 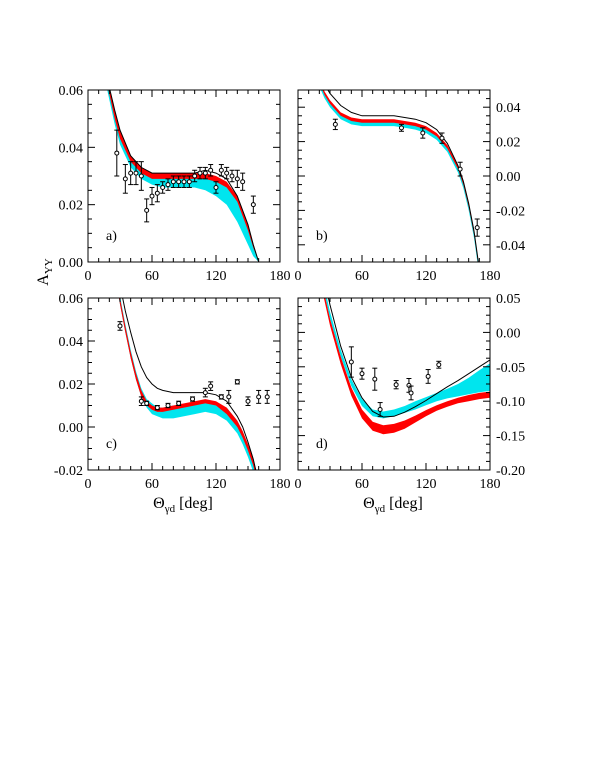 What do you see at coordinates (194, 503) in the screenshot?
I see `x-axis-label-left-unit: [deg]` at bounding box center [194, 503].